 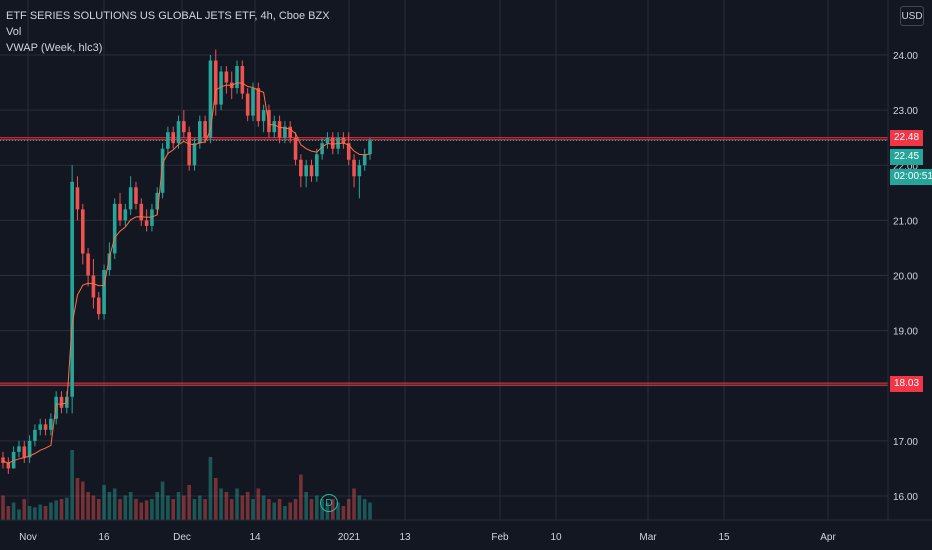 What do you see at coordinates (912, 16) in the screenshot?
I see `currency-button: USD` at bounding box center [912, 16].